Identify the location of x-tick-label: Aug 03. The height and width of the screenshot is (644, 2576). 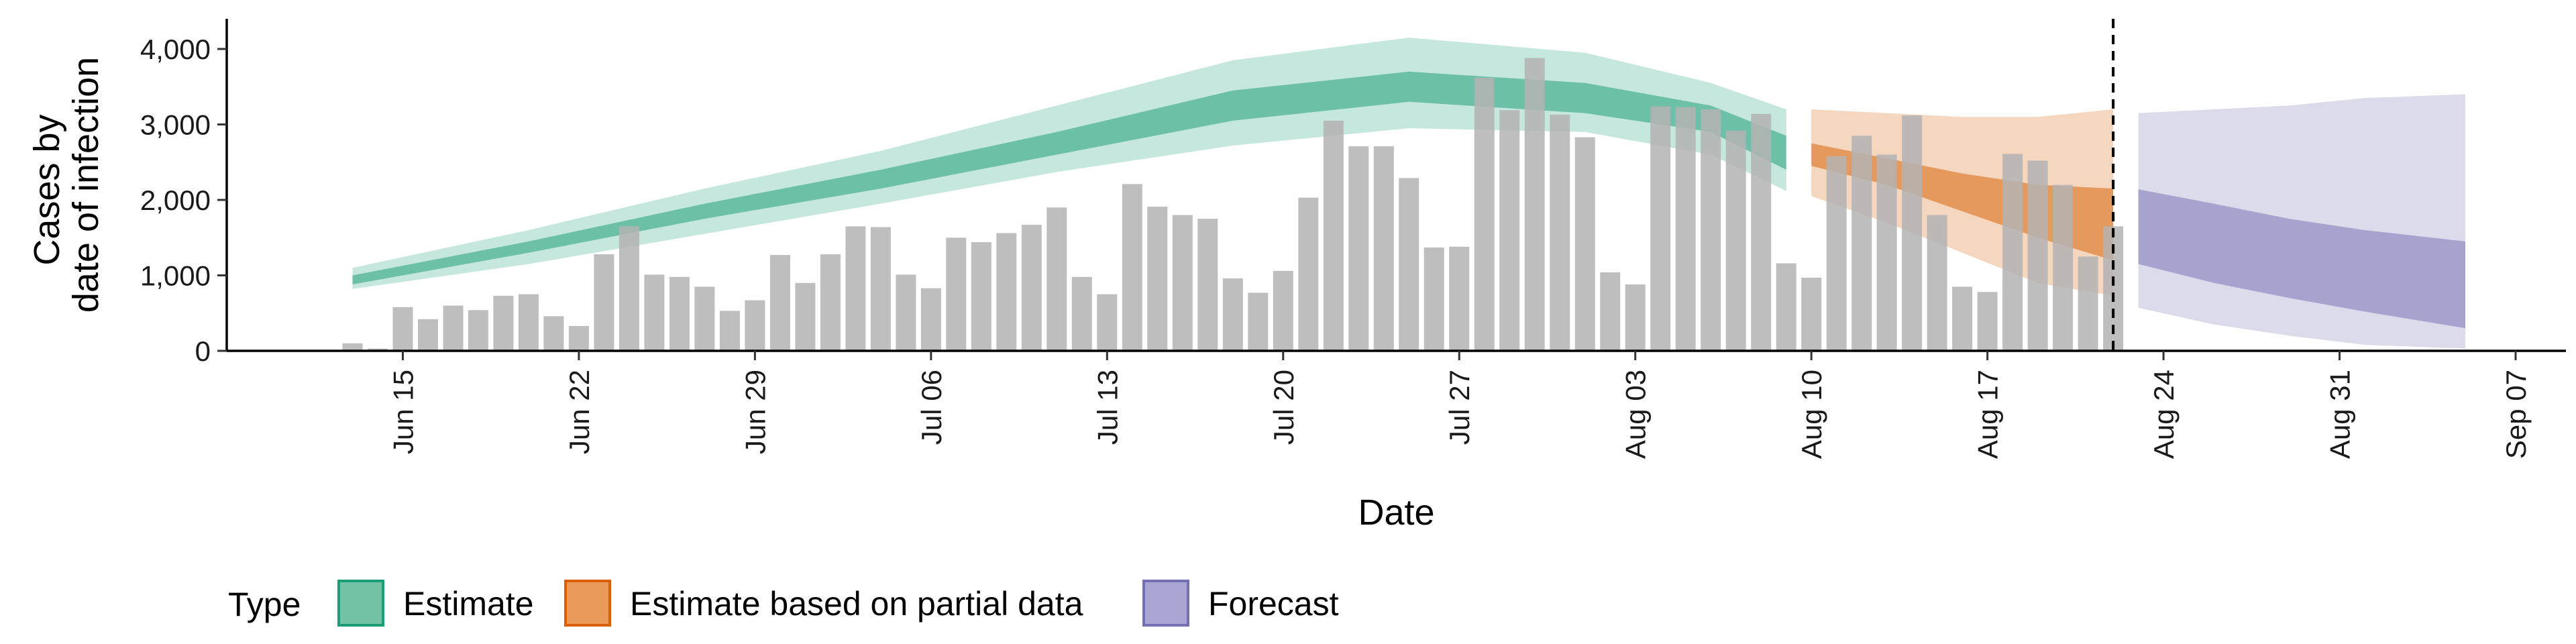
(1636, 414).